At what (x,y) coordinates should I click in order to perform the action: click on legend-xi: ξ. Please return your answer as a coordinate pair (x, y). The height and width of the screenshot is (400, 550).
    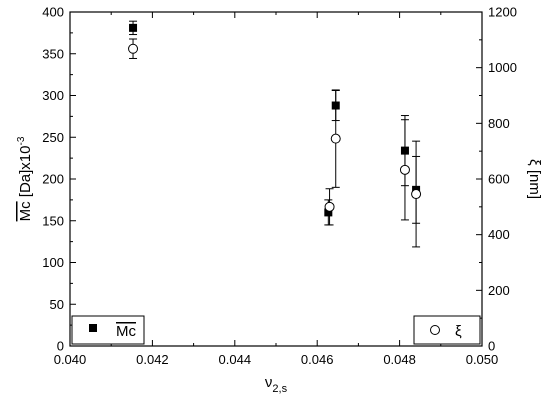
    Looking at the image, I should click on (447, 330).